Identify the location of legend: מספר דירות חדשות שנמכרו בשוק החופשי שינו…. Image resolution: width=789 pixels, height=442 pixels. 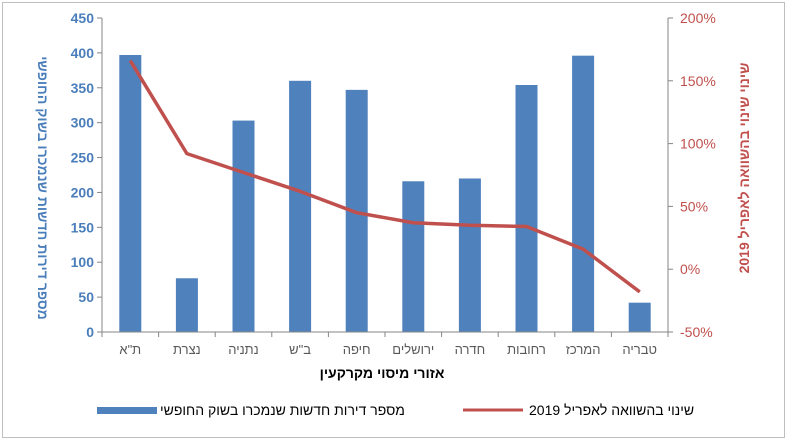
(395, 410).